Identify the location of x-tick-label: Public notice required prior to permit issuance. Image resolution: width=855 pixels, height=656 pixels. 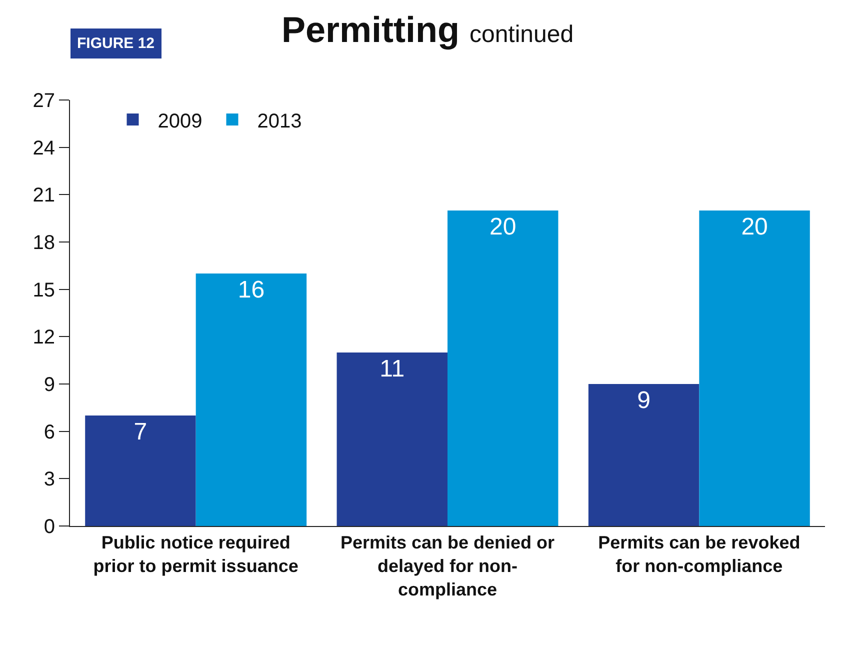
(195, 554).